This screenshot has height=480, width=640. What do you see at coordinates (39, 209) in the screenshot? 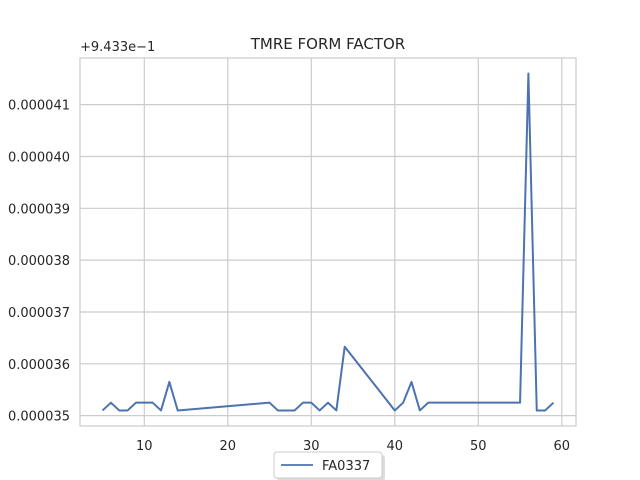
I see `y-tick-label: 0.000039` at bounding box center [39, 209].